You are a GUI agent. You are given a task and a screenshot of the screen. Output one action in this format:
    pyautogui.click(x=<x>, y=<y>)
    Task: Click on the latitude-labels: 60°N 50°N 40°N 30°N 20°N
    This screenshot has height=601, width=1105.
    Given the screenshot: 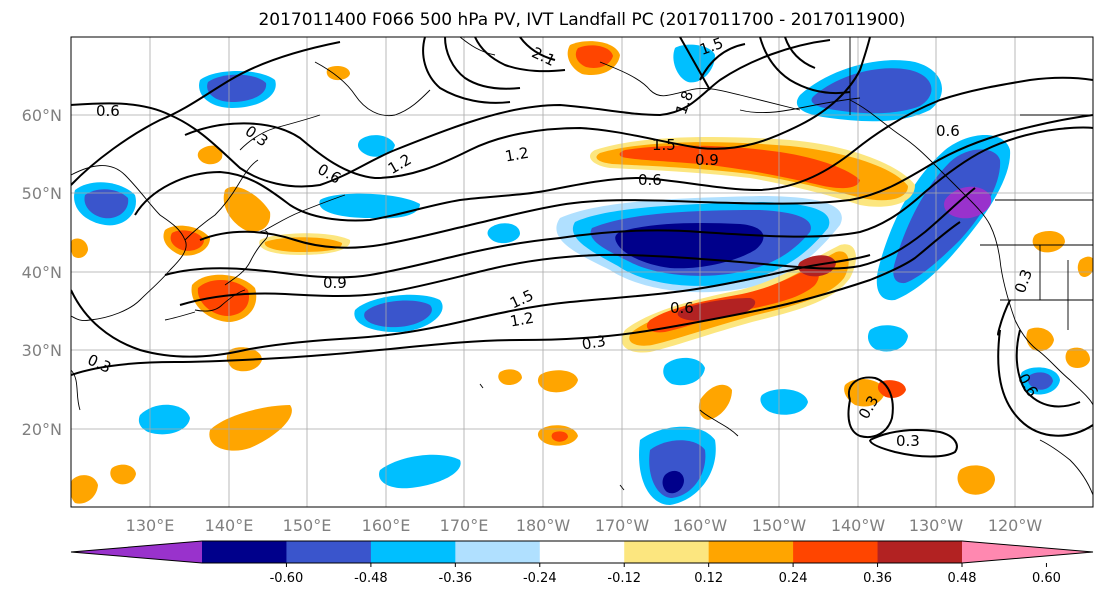 What is the action you would take?
    pyautogui.click(x=42, y=272)
    